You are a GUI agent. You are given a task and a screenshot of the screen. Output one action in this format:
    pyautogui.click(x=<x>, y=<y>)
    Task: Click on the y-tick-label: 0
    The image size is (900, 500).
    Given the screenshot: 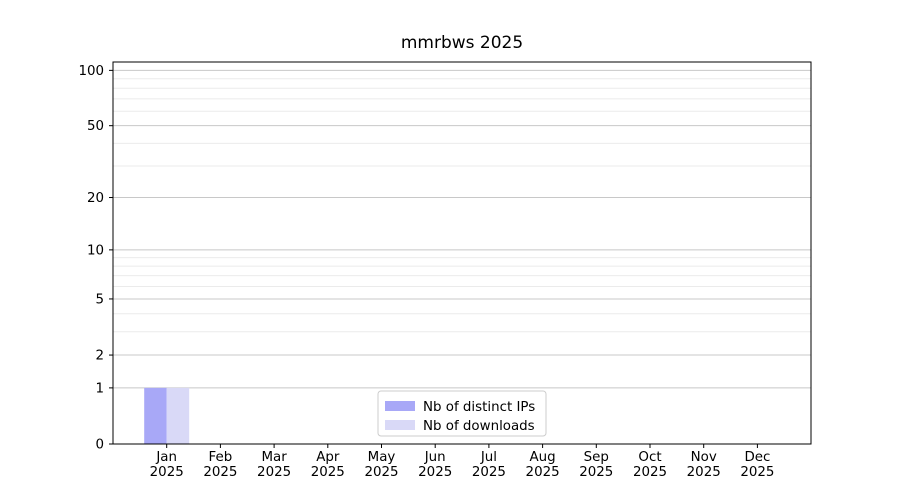 What is the action you would take?
    pyautogui.click(x=99, y=445)
    